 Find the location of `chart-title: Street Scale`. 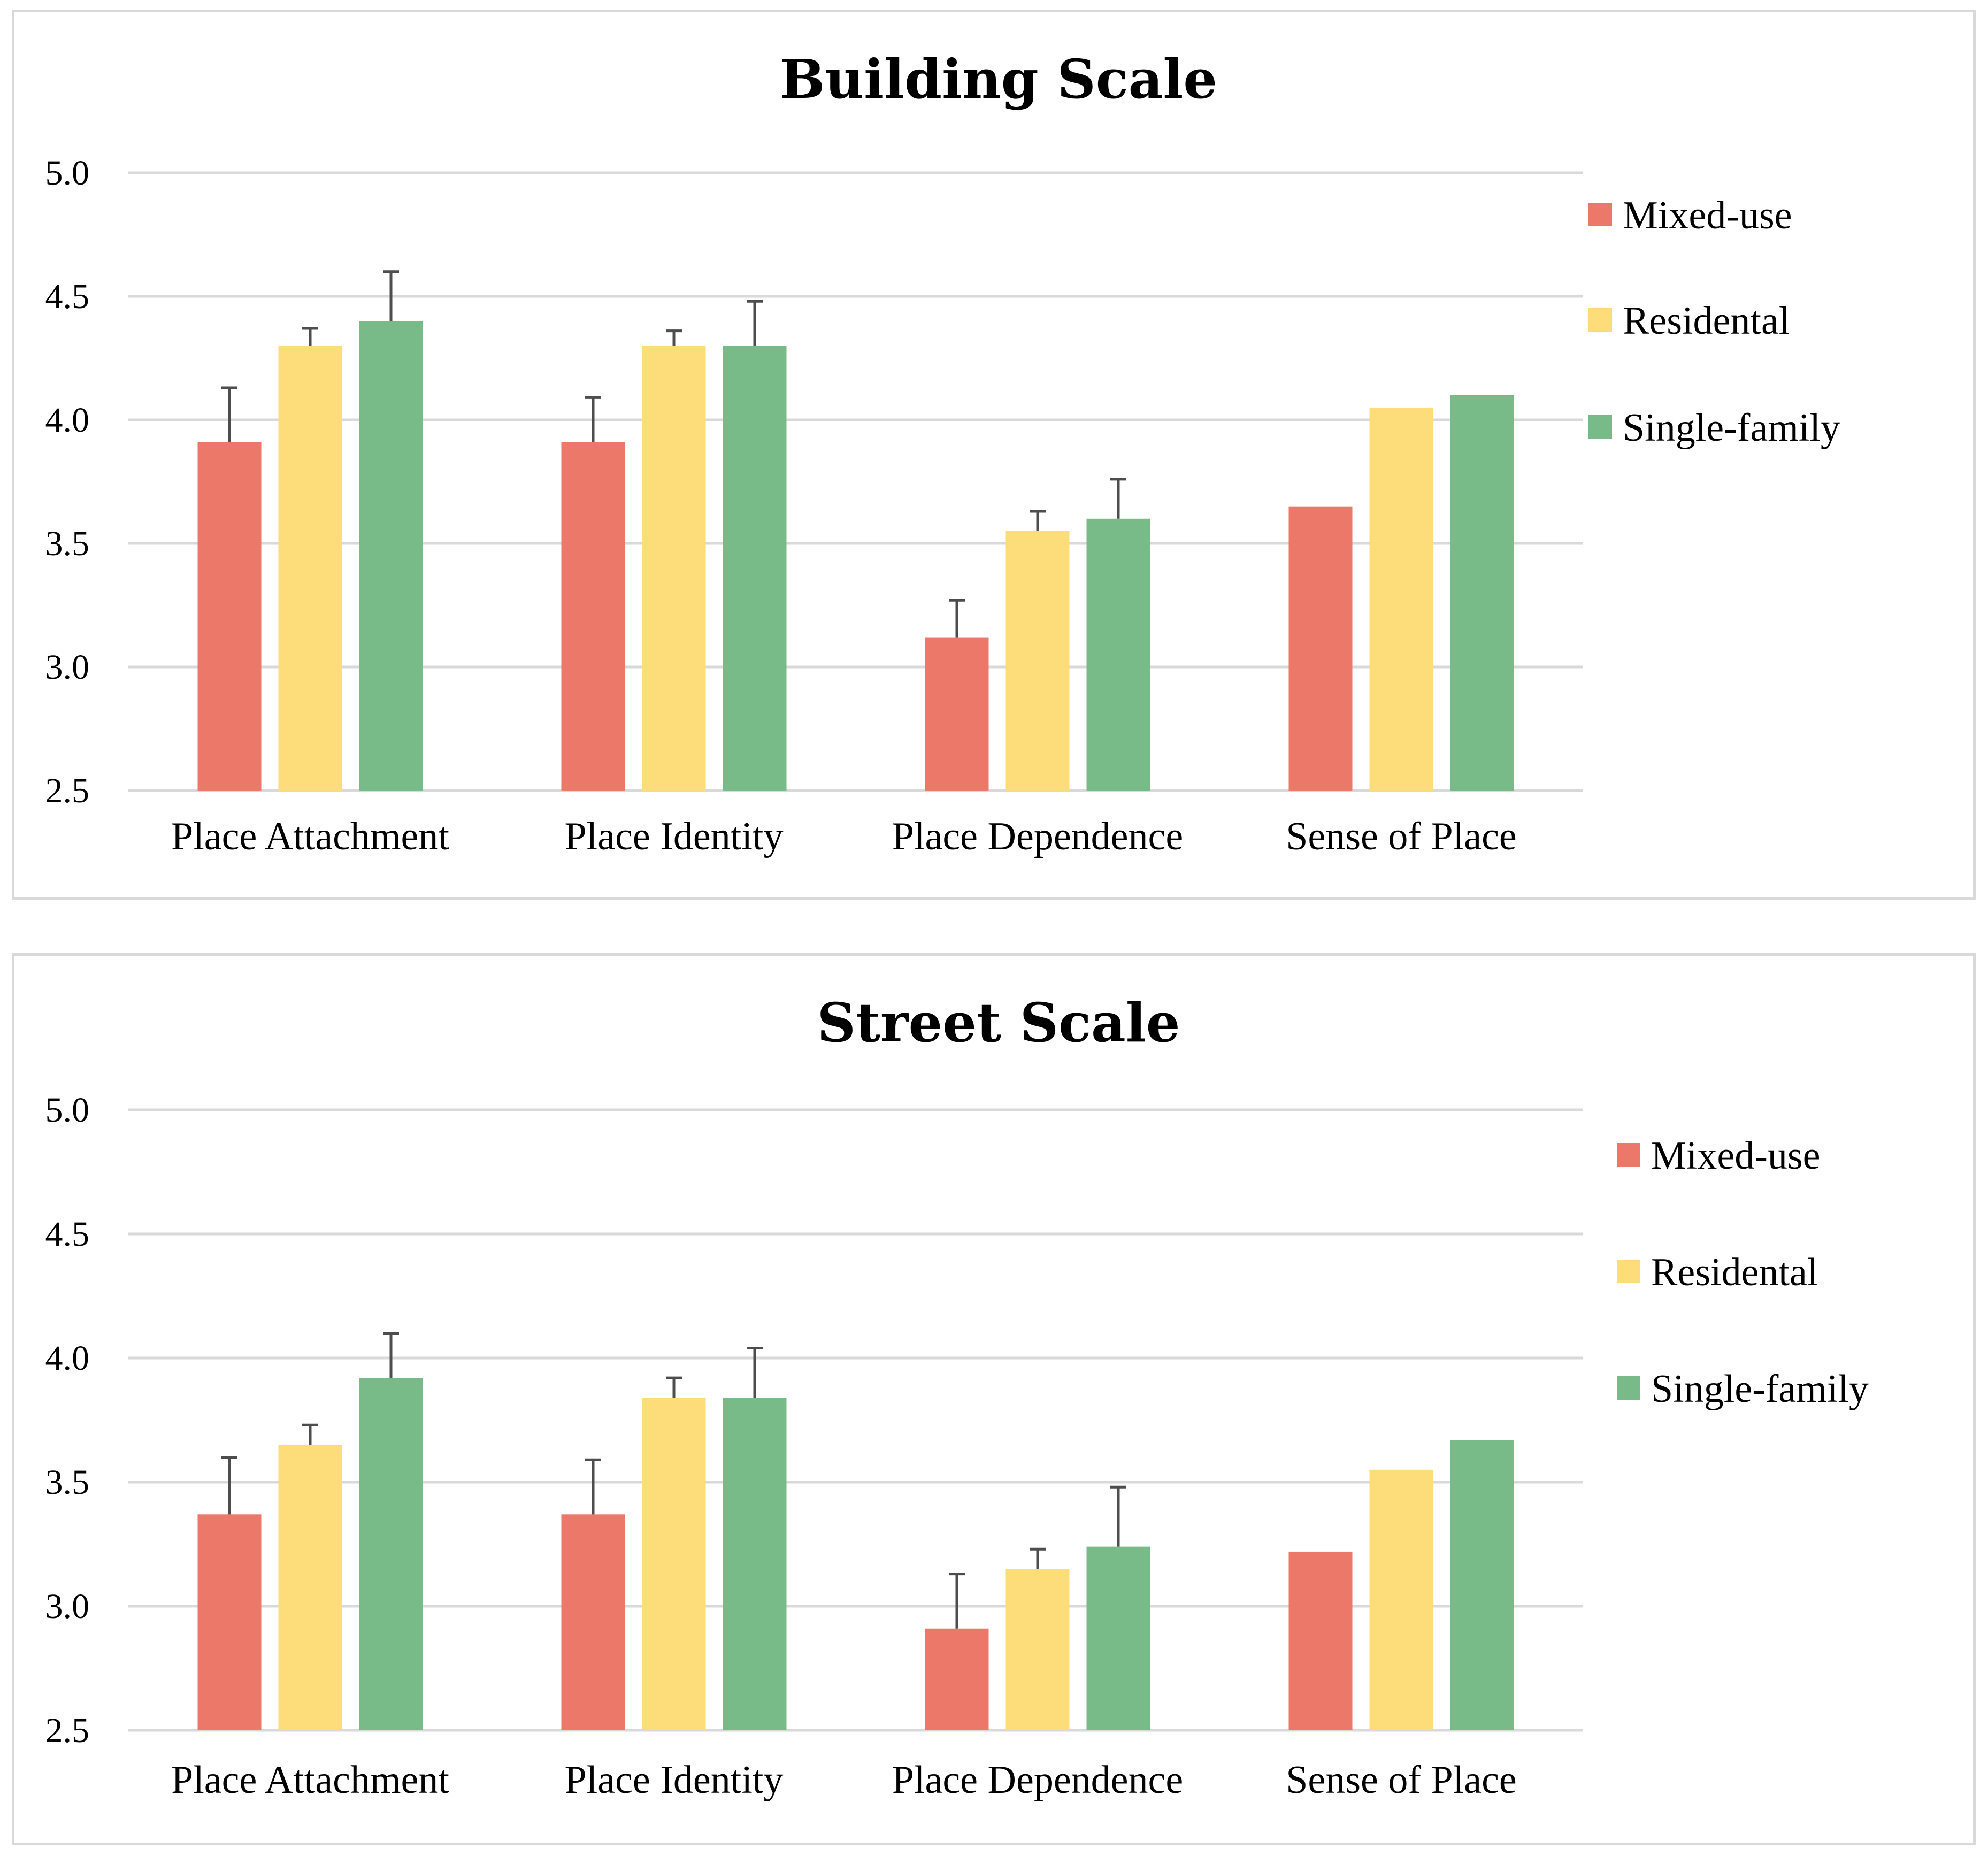

chart-title: Street Scale is located at coordinates (999, 1022).